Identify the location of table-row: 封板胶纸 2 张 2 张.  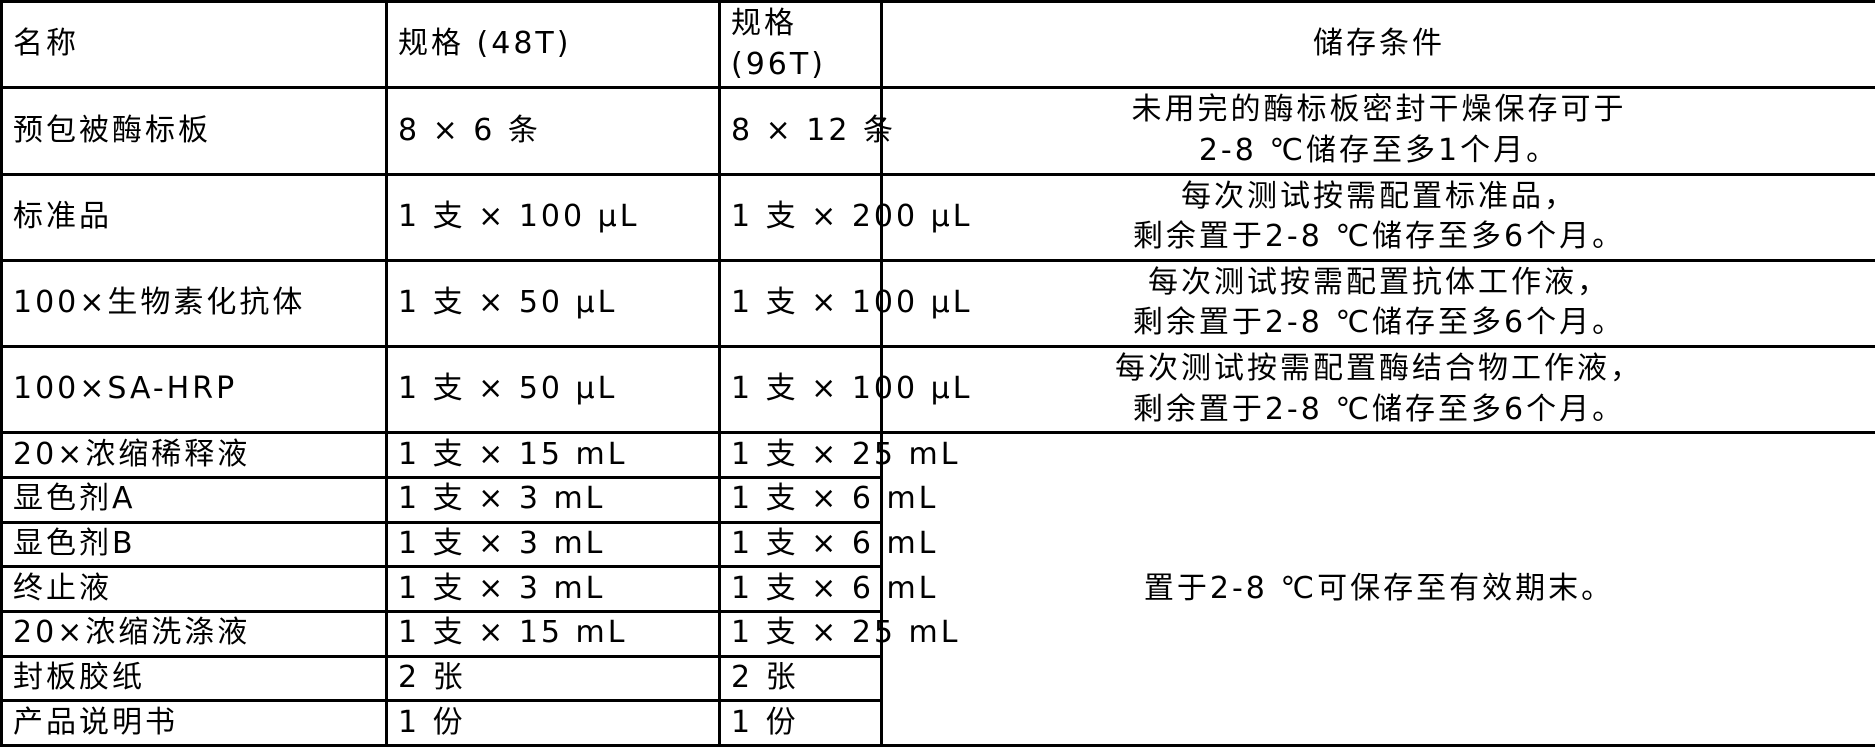
(937, 678).